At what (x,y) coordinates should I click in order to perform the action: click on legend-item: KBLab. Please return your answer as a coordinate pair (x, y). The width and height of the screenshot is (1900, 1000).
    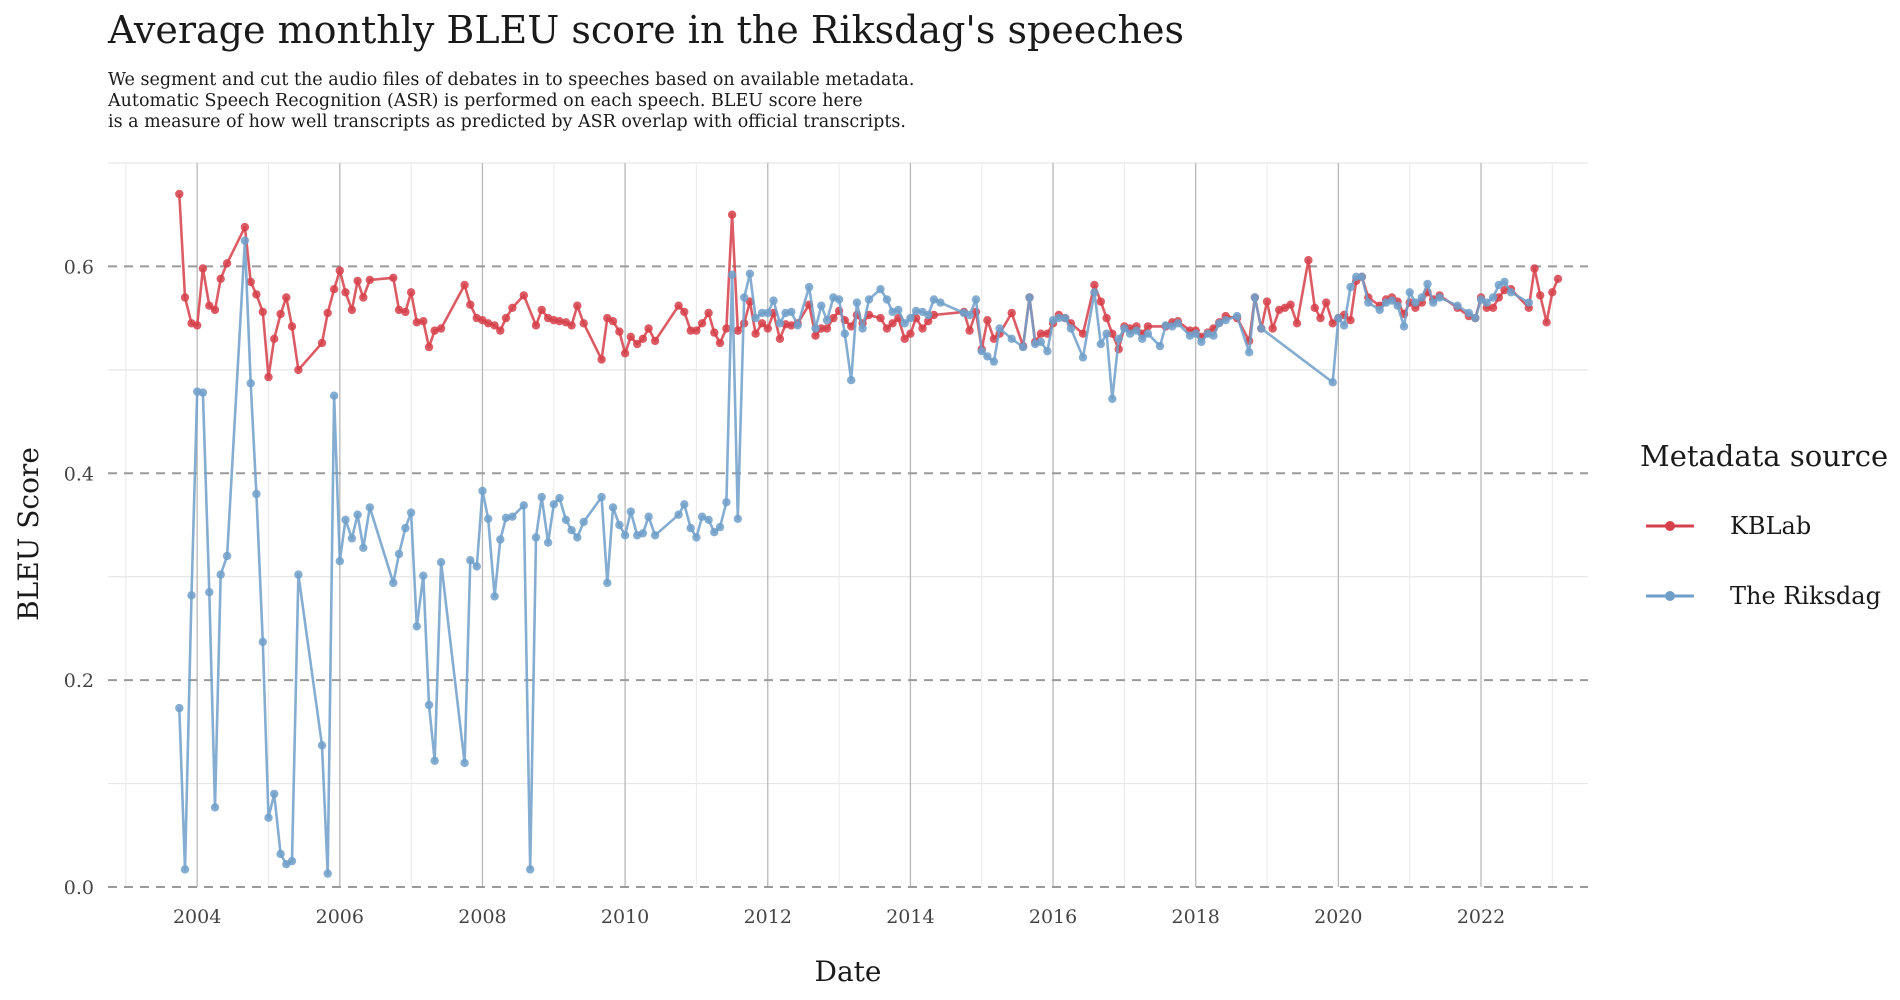
    Looking at the image, I should click on (1728, 526).